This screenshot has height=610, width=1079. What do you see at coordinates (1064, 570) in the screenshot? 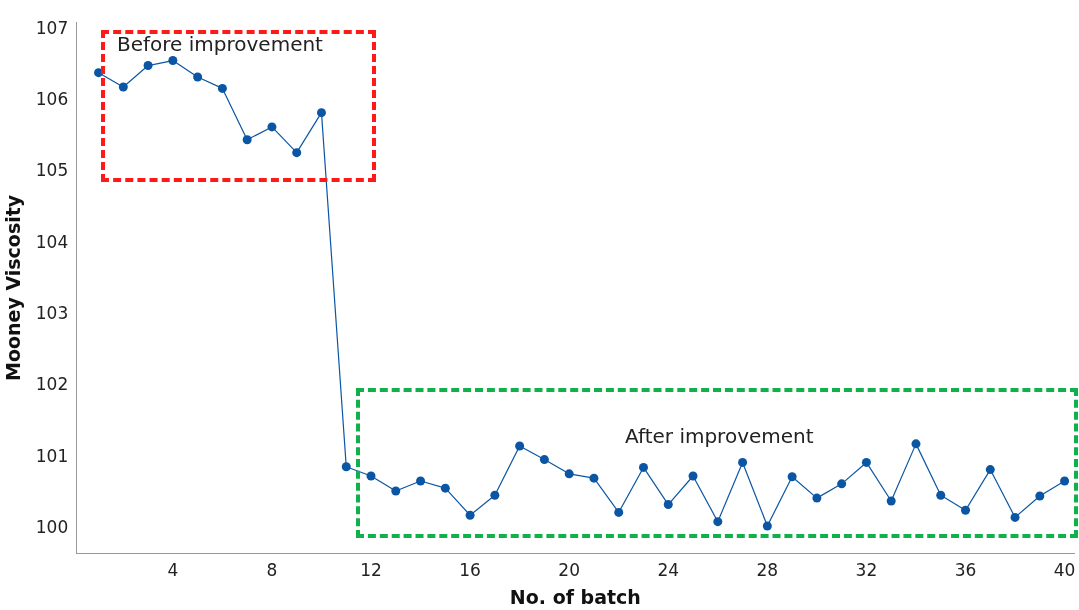
I see `x-tick-label: 40` at bounding box center [1064, 570].